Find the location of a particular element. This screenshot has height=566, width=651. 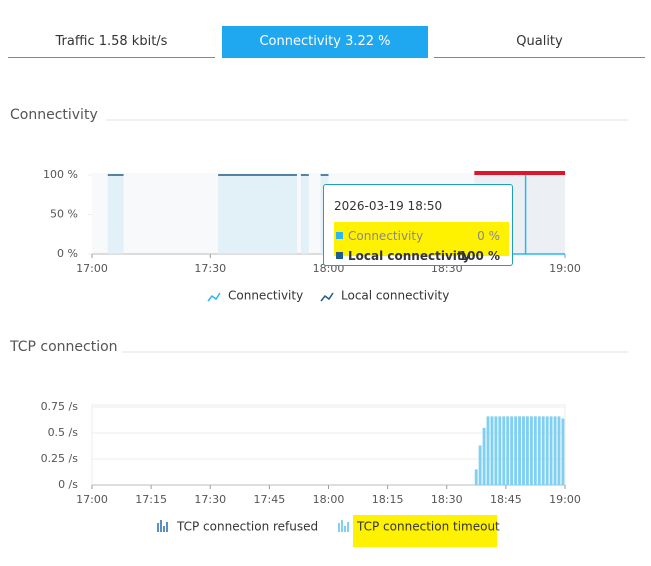

y-tick-label: 0.25 /s is located at coordinates (60, 458).